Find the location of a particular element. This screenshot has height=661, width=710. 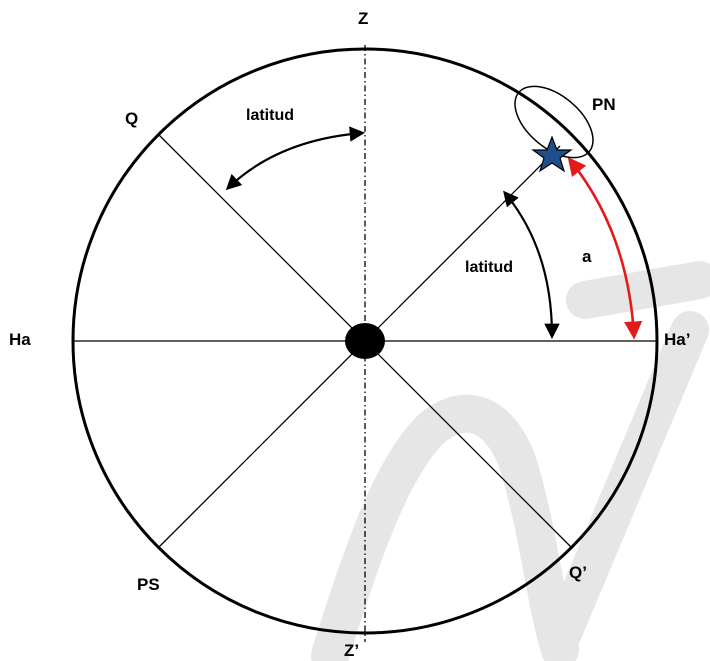

label-altitude: a is located at coordinates (587, 256).